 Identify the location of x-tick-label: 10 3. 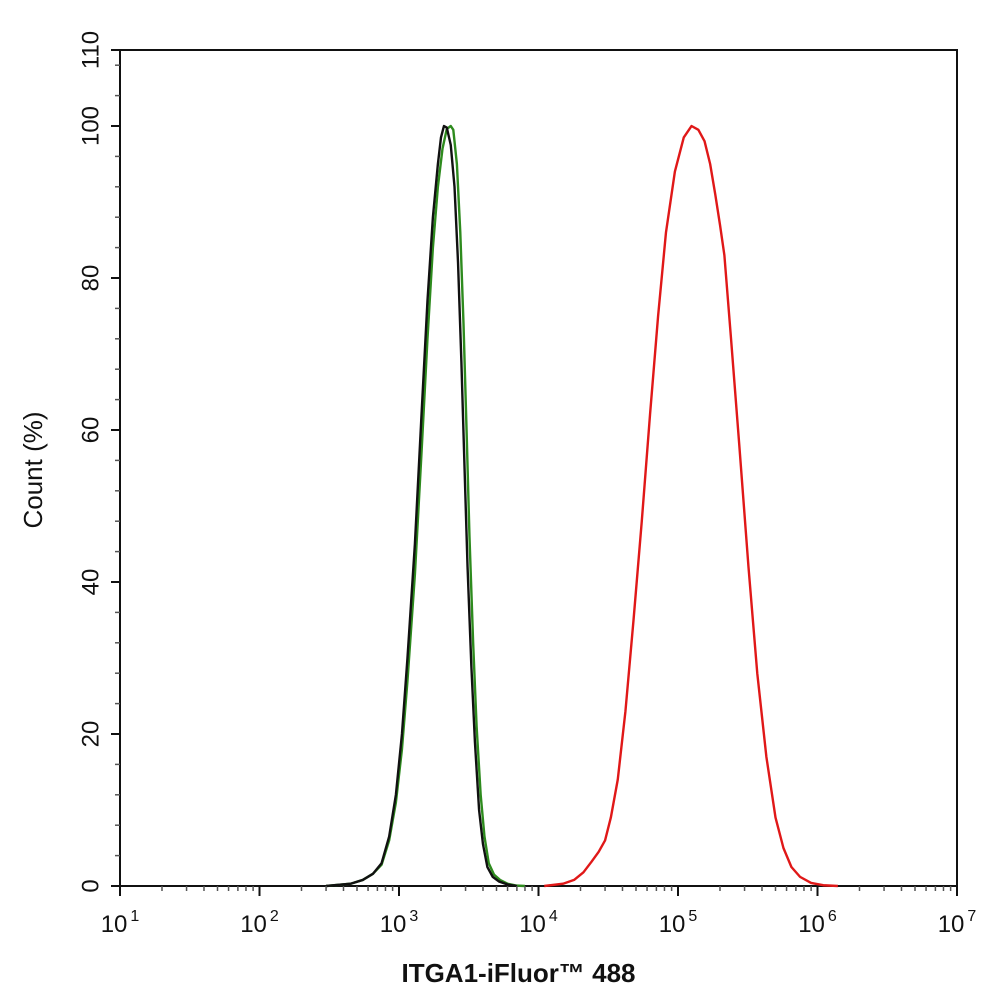
(399, 923).